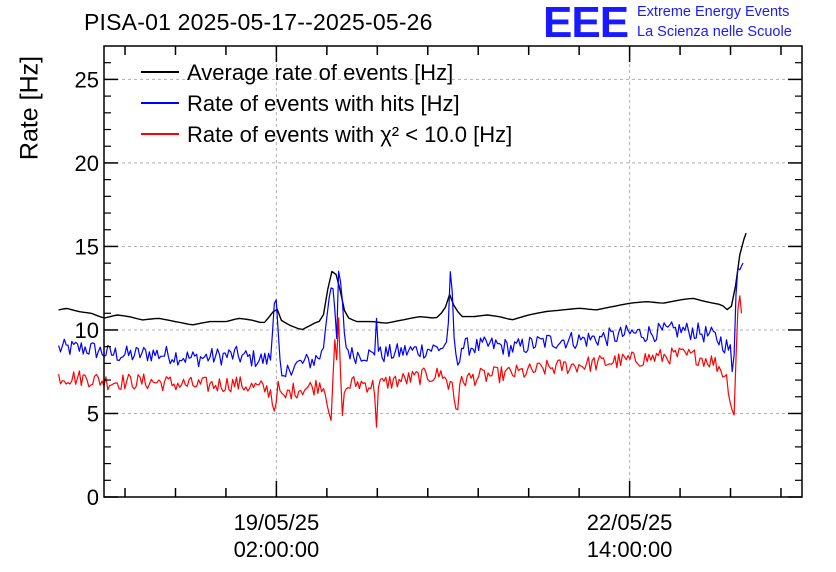 This screenshot has height=572, width=836. What do you see at coordinates (630, 549) in the screenshot?
I see `x-tick-label-time: 14:00:00` at bounding box center [630, 549].